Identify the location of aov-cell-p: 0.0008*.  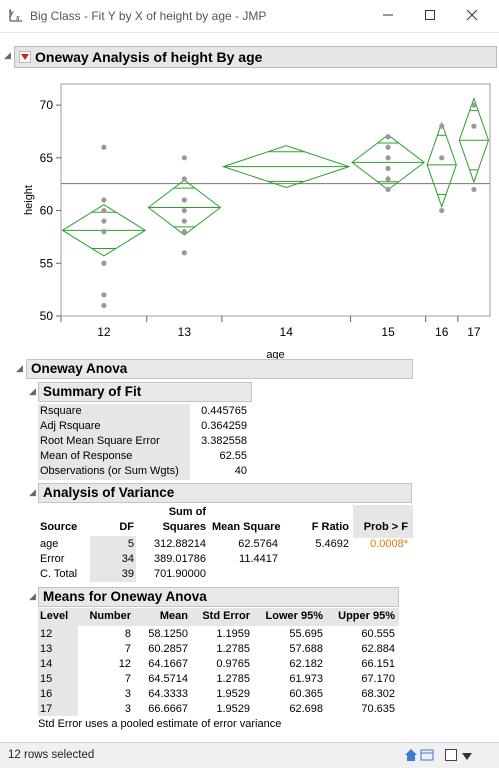
(389, 544).